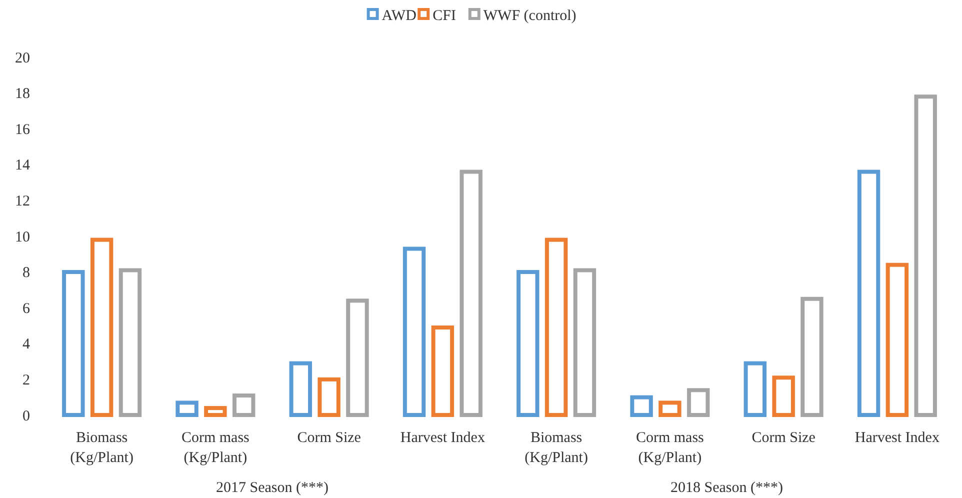  I want to click on y-tick-label: 14, so click(22, 166).